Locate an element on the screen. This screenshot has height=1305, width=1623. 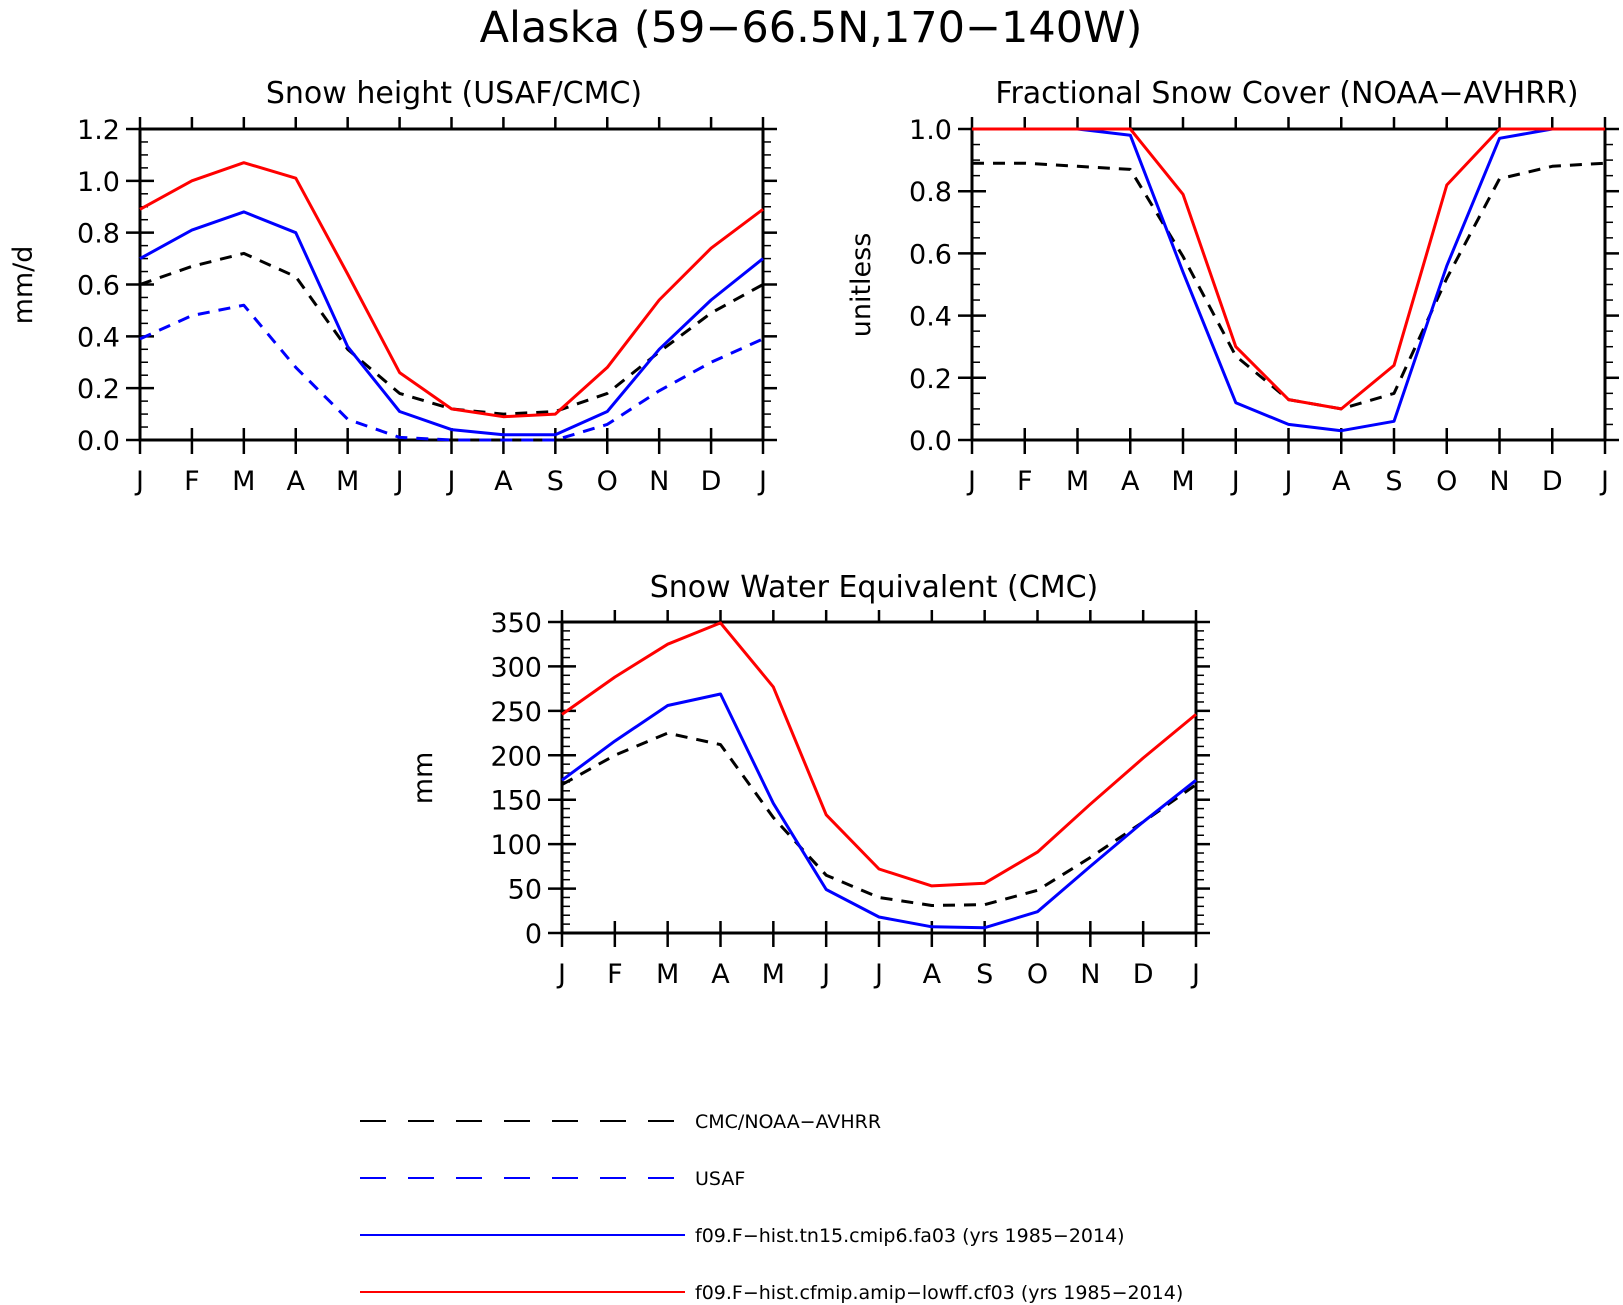
swe-ytick-label: 250 is located at coordinates (516, 712).